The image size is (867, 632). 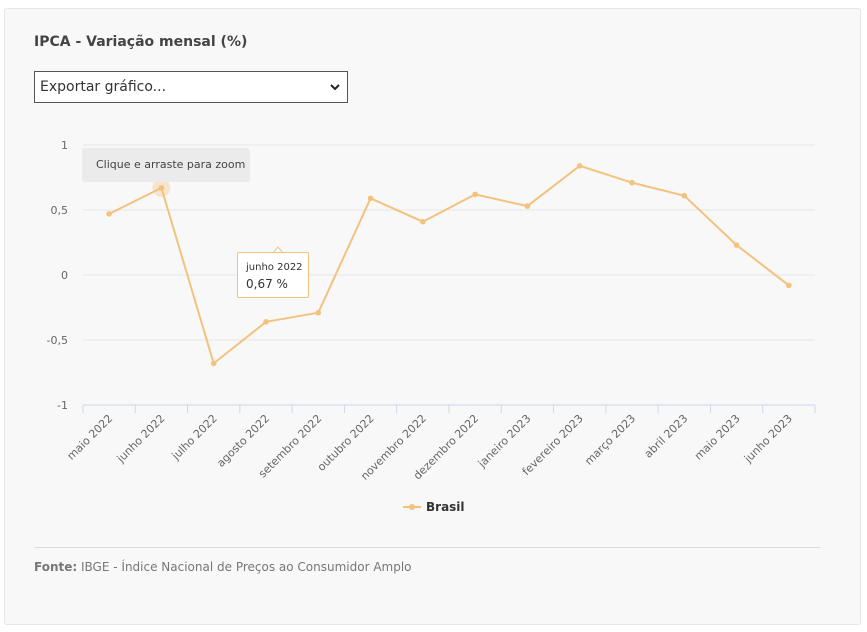 I want to click on x-tick-label: junho 2022, so click(x=141, y=439).